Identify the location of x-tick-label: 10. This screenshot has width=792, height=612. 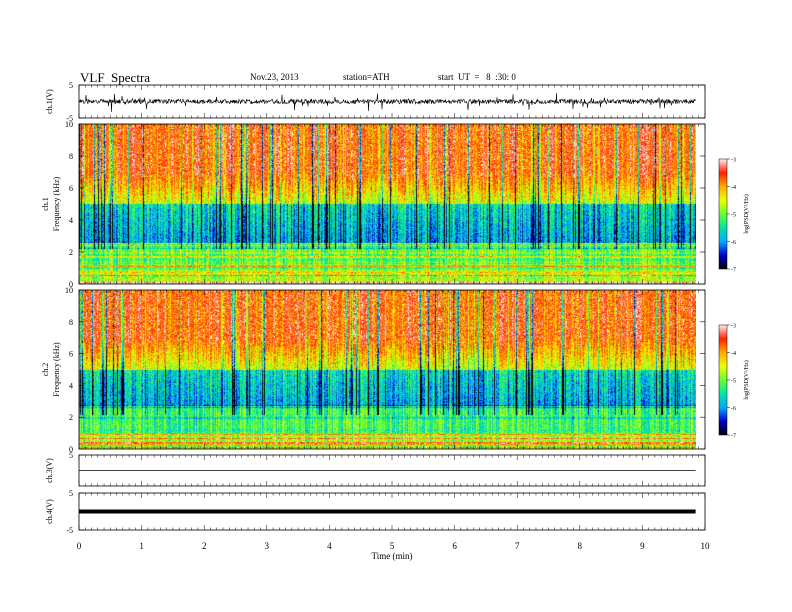
(706, 546).